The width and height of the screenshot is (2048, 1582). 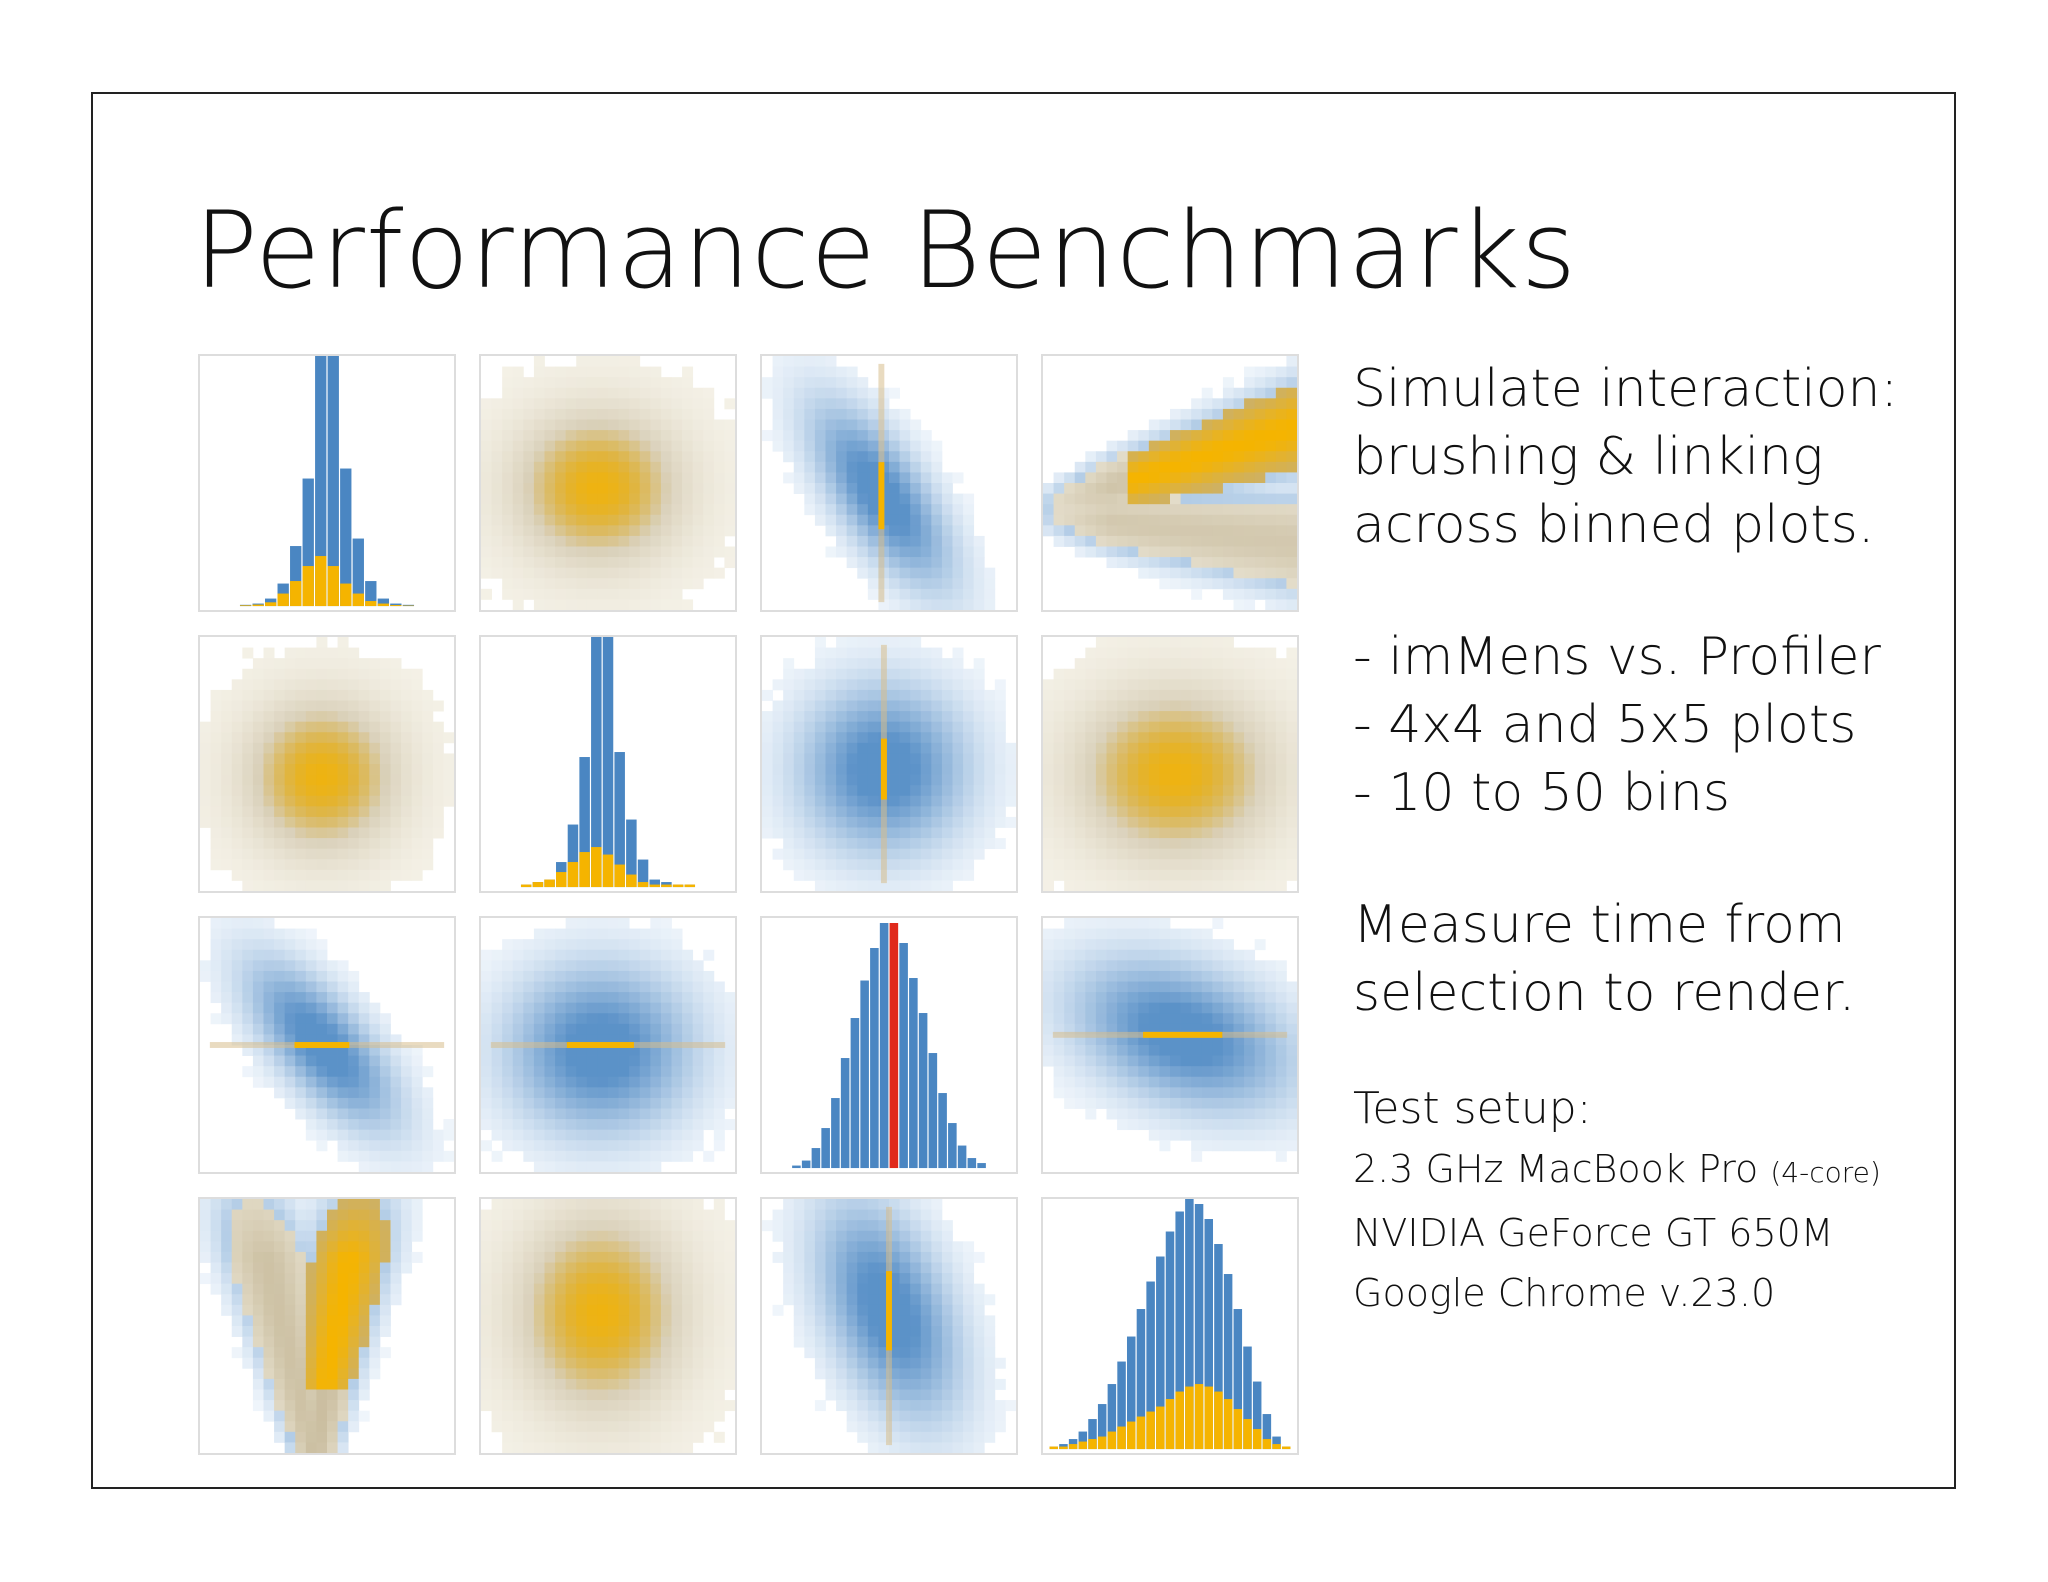 What do you see at coordinates (296, 594) in the screenshot?
I see `selected-bar` at bounding box center [296, 594].